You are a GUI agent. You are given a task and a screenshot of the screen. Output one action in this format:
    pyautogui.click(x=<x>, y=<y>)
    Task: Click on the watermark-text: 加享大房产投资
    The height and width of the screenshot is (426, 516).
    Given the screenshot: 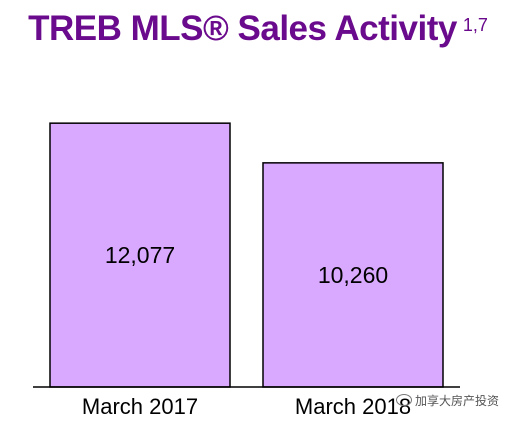 What is the action you would take?
    pyautogui.click(x=457, y=401)
    